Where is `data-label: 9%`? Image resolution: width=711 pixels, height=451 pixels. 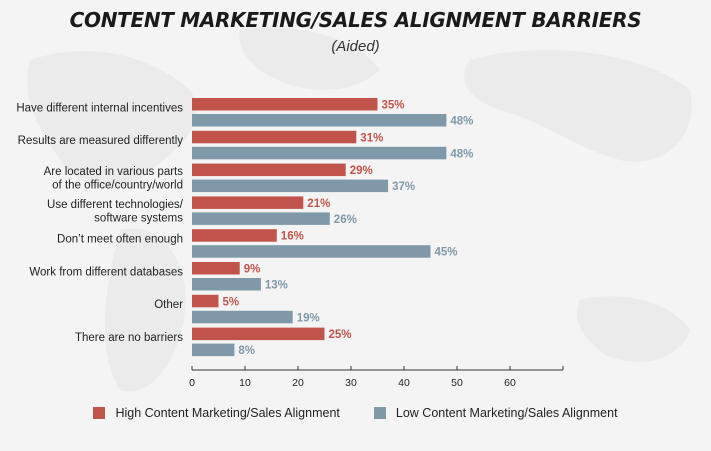 data-label: 9% is located at coordinates (252, 270).